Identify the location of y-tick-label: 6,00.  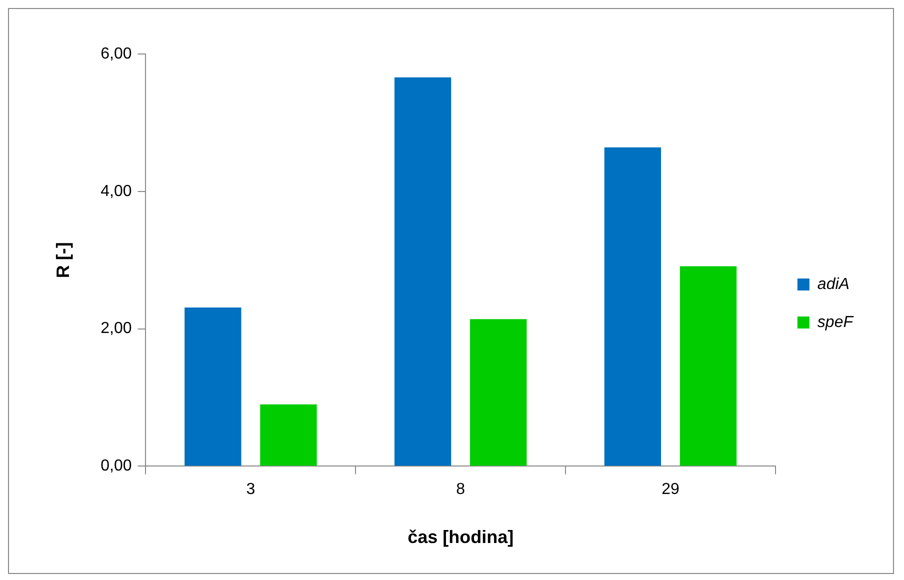
(116, 53).